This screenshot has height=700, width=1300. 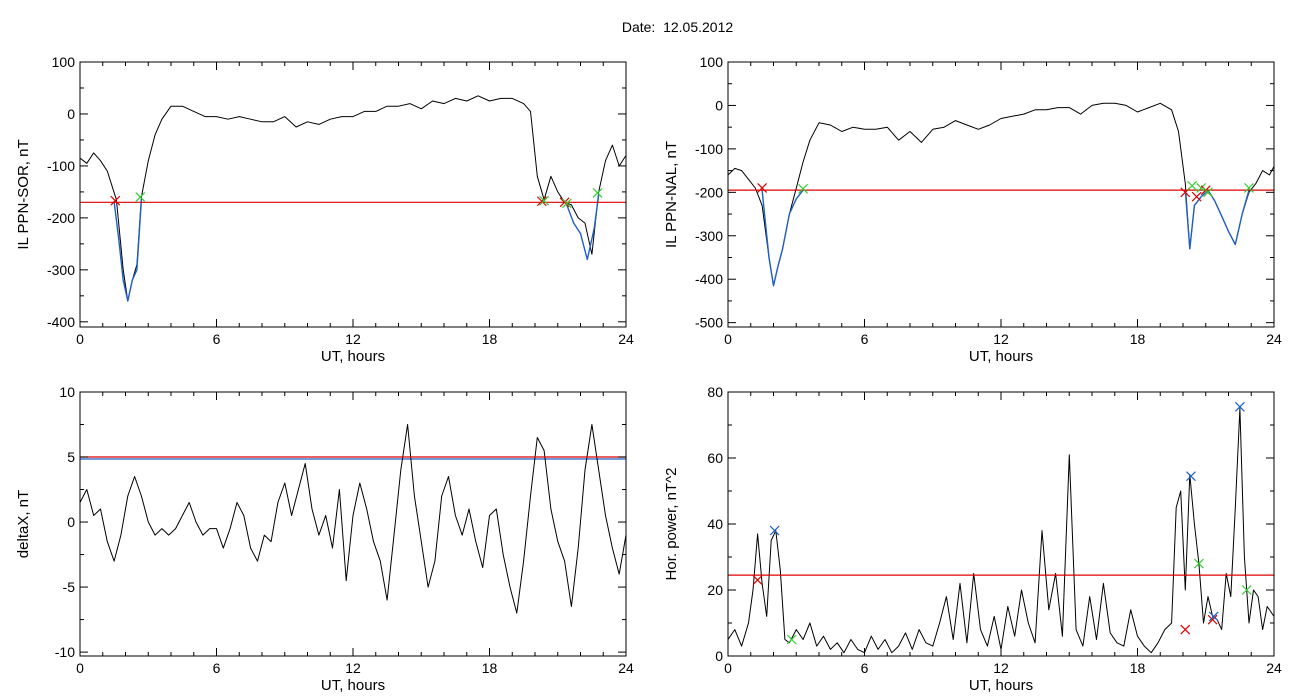 What do you see at coordinates (23, 194) in the screenshot?
I see `y-axis-label: IL PPN-SOR, nT` at bounding box center [23, 194].